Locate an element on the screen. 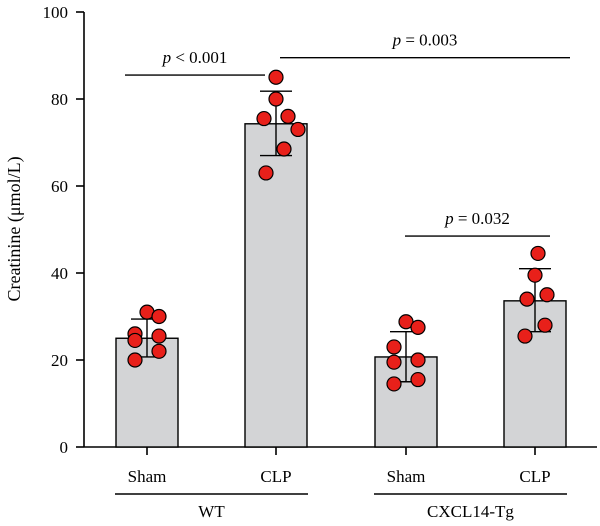  y-axis-label: Creatinine (μmol/L) is located at coordinates (14, 228).